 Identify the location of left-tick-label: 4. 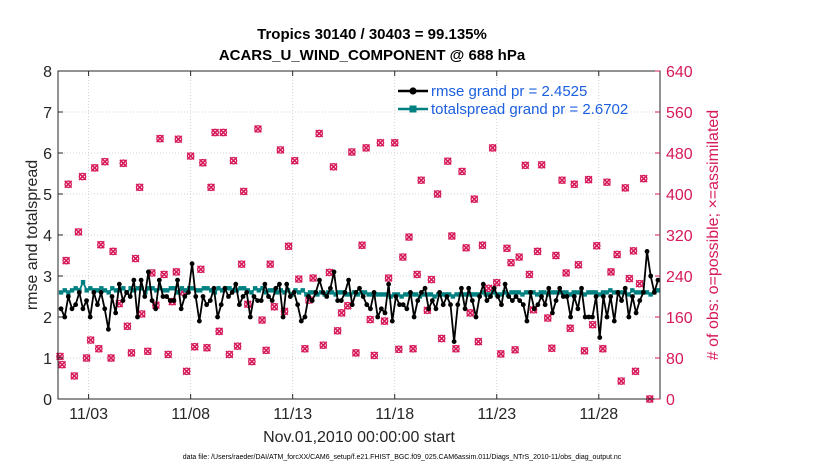
(47, 236).